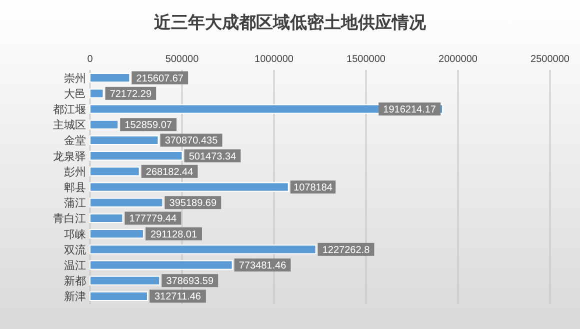 The width and height of the screenshot is (580, 329). Describe the element at coordinates (75, 141) in the screenshot. I see `y-tick-label: 金堂` at that location.